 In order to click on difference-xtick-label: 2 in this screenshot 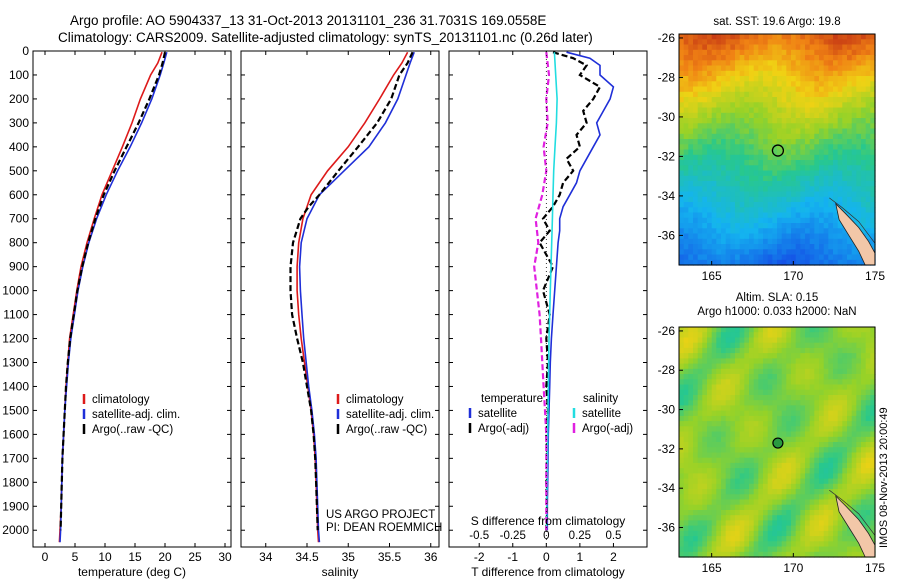, I will do `click(613, 557)`.